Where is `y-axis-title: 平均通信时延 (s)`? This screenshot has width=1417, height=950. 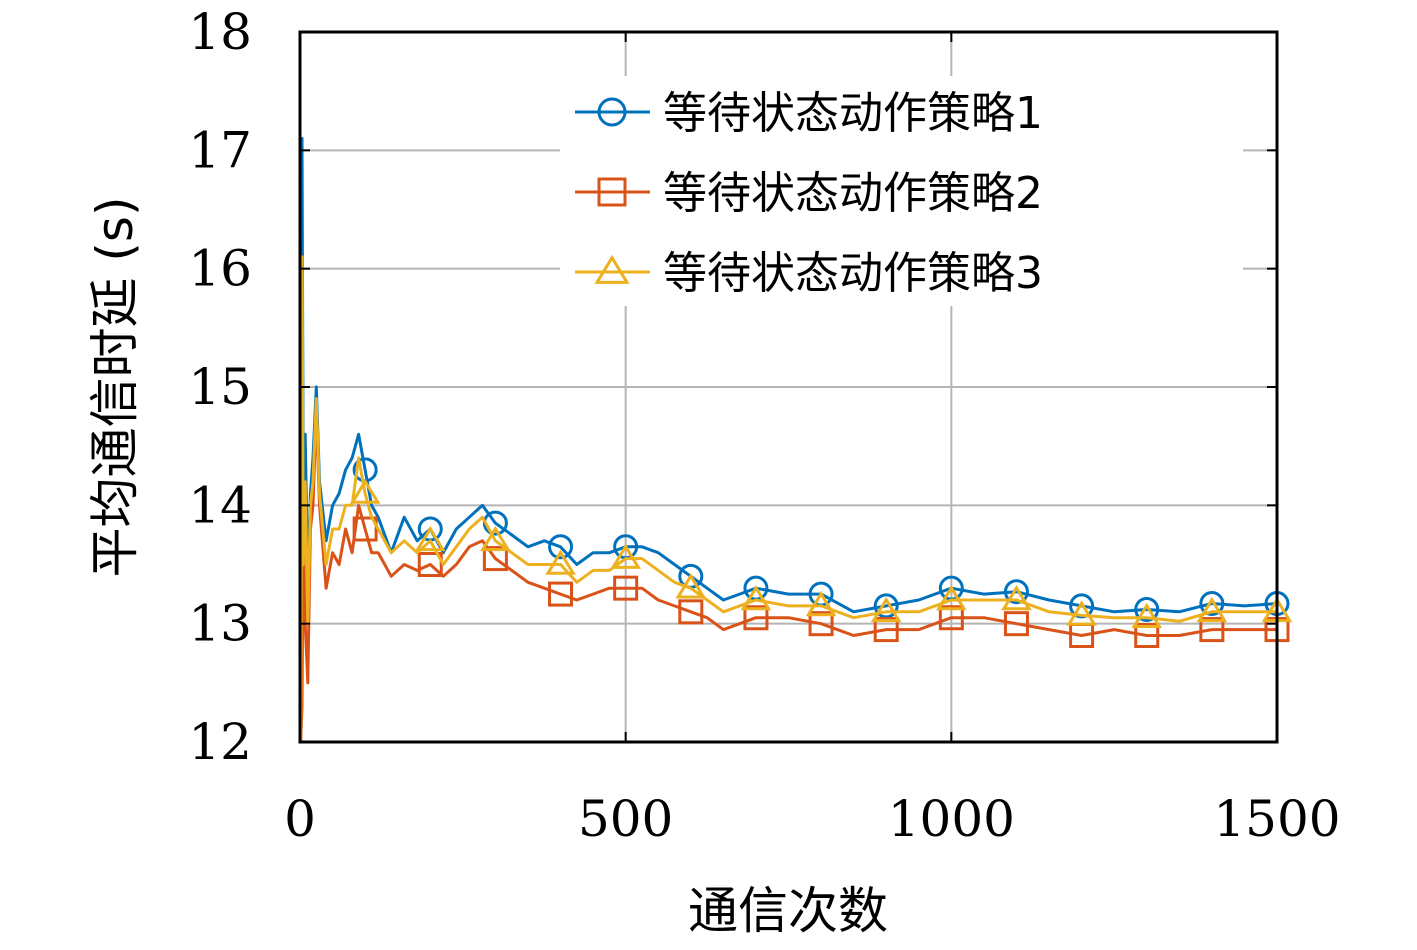 y-axis-title: 平均通信时延 (s) is located at coordinates (115, 387).